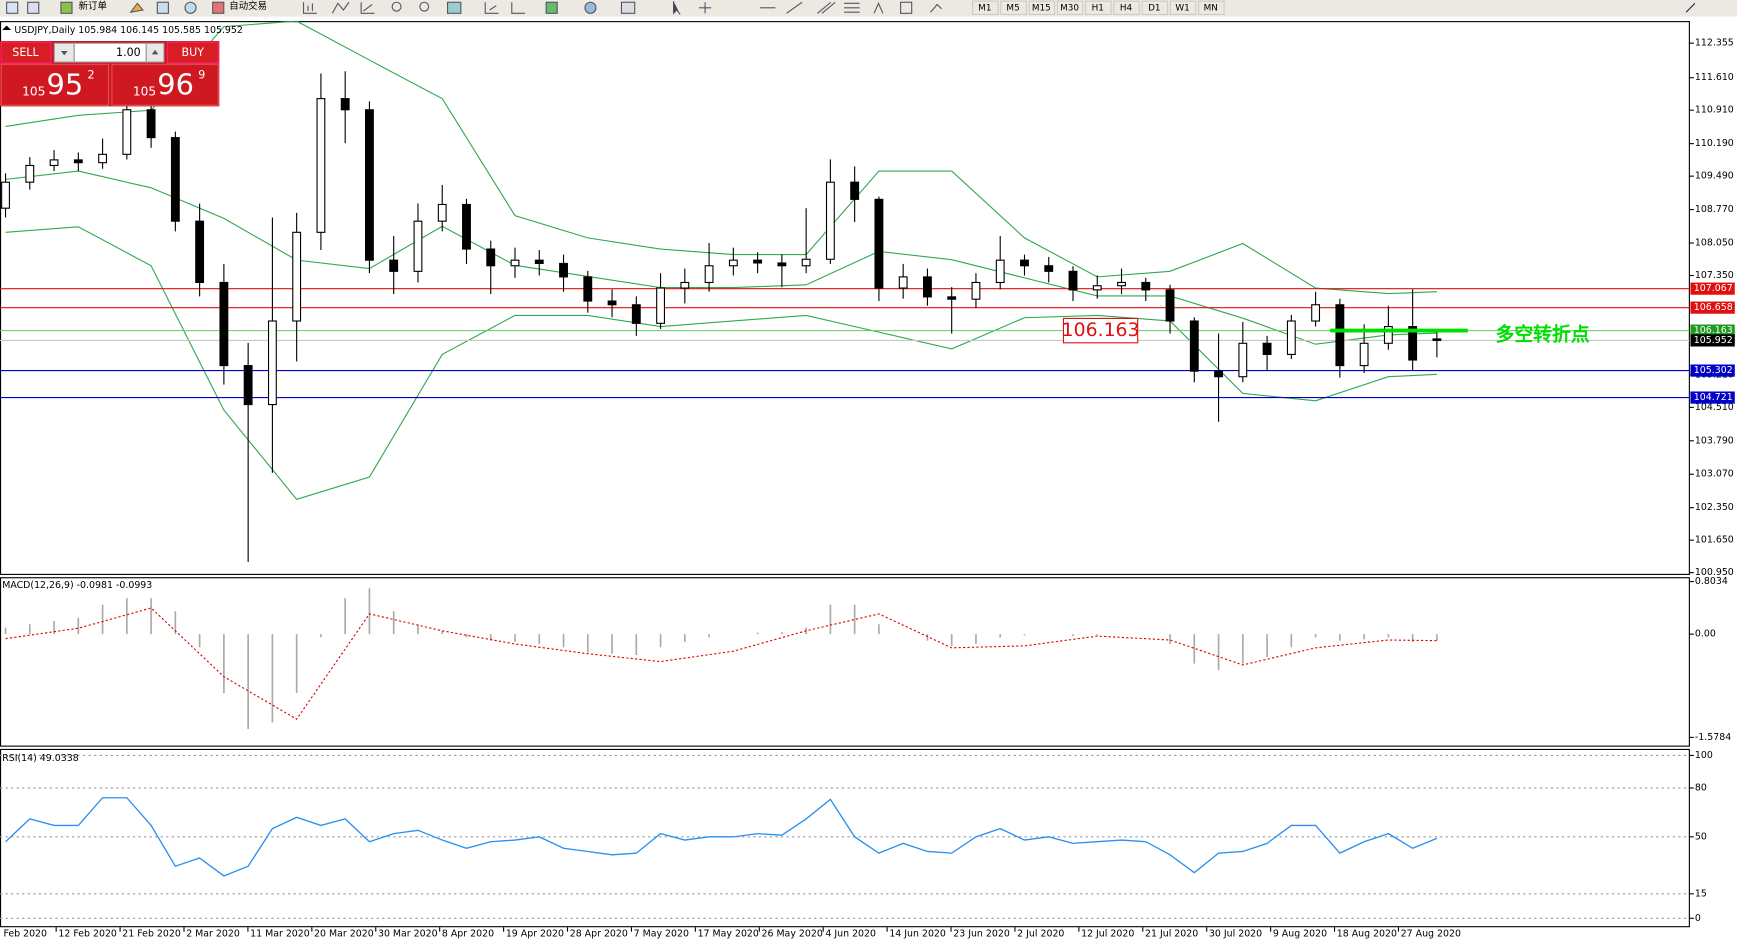  What do you see at coordinates (218, 7) in the screenshot?
I see `auto-trading-icon` at bounding box center [218, 7].